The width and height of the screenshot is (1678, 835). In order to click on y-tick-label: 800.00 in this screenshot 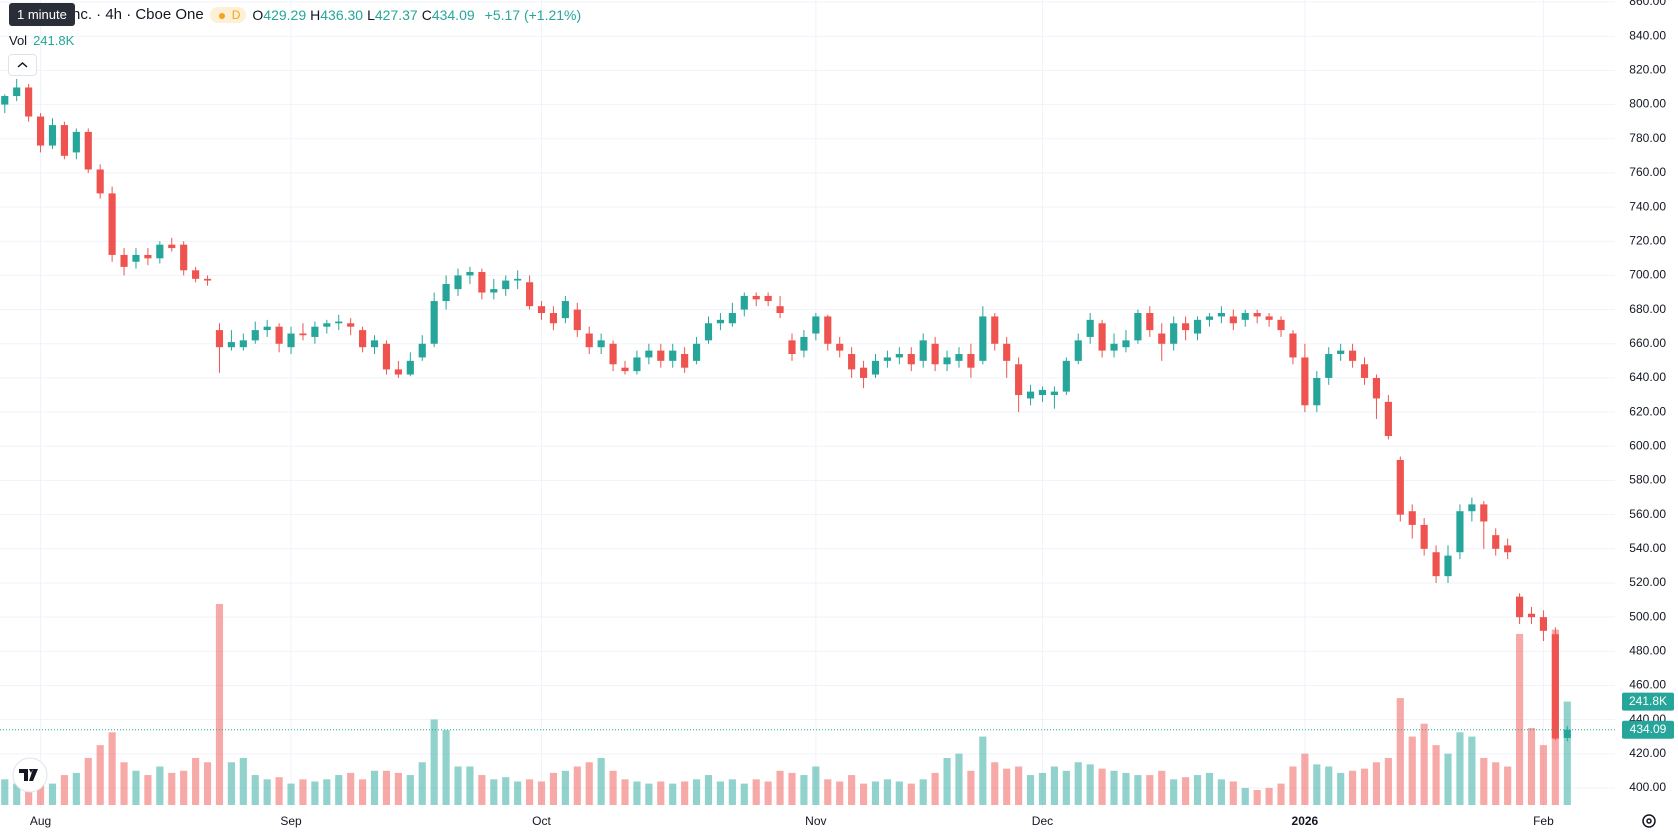, I will do `click(1647, 104)`.